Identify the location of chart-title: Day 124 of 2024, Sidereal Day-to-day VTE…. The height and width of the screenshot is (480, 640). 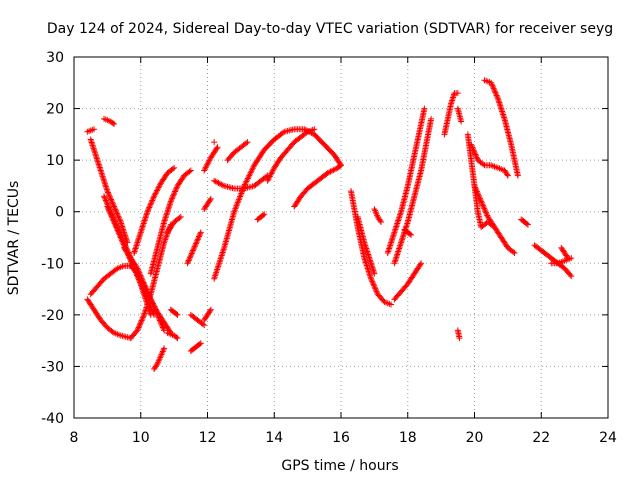
(330, 29).